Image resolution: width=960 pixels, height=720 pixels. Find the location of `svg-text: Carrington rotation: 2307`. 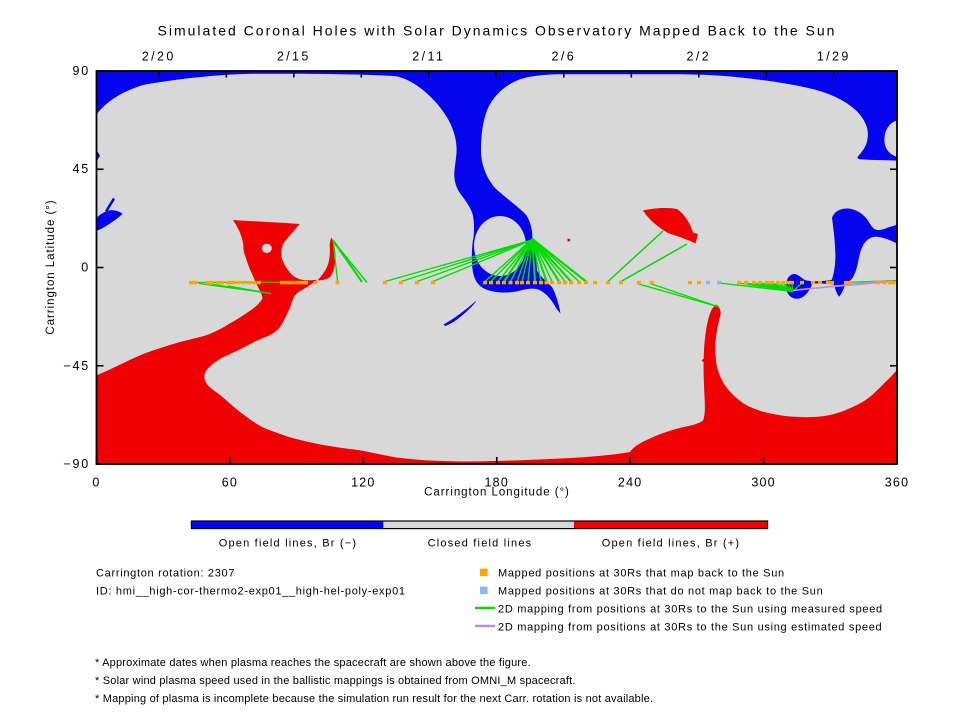

svg-text: Carrington rotation: 2307 is located at coordinates (165, 574).